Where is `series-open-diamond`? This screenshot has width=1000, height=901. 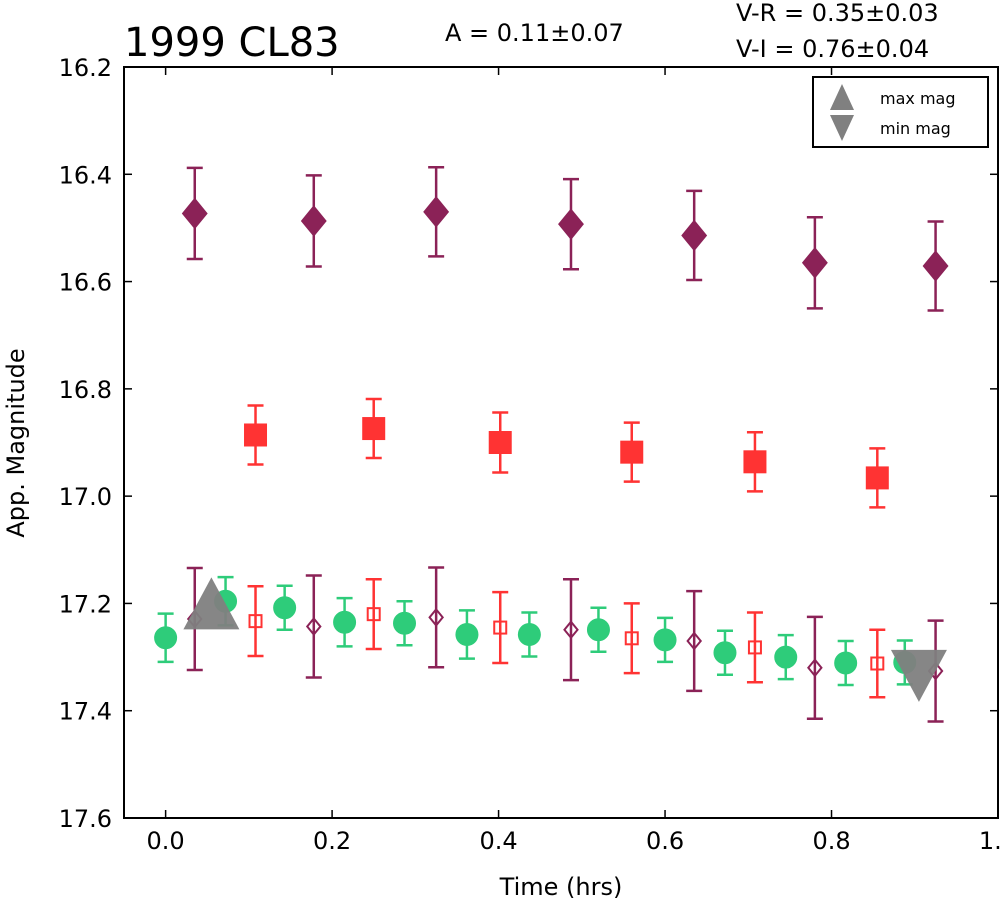 series-open-diamond is located at coordinates (565, 644).